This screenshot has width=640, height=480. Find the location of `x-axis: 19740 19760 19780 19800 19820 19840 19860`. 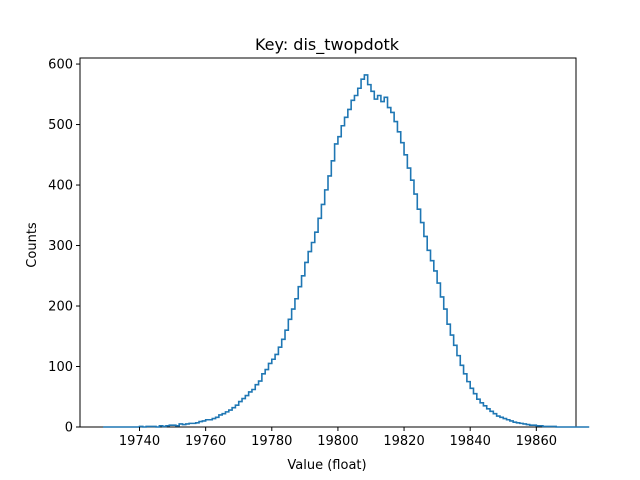

x-axis: 19740 19760 19780 19800 19820 19840 19860 is located at coordinates (338, 438).